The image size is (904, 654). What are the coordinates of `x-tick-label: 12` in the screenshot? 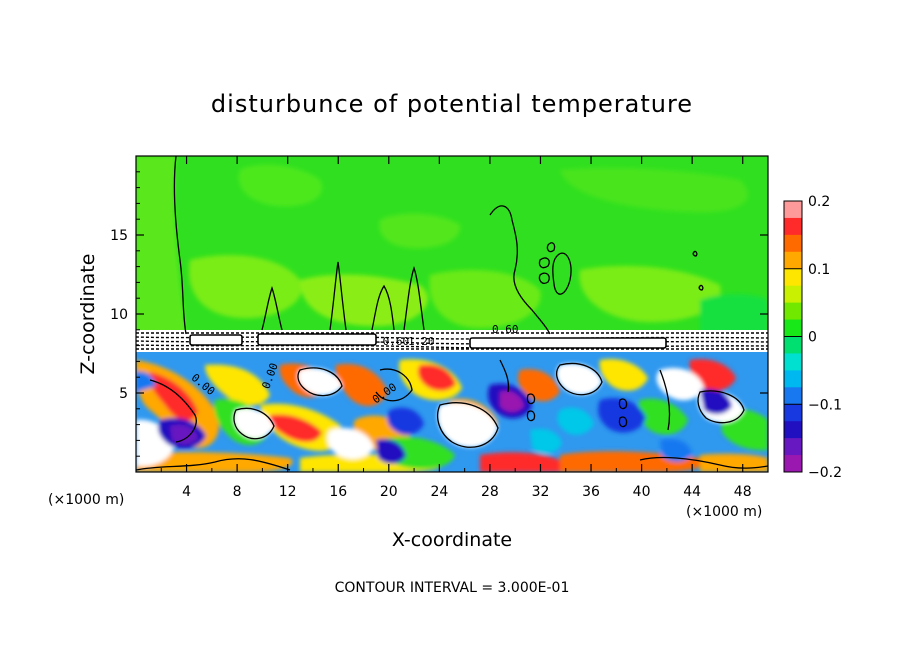 It's located at (288, 492).